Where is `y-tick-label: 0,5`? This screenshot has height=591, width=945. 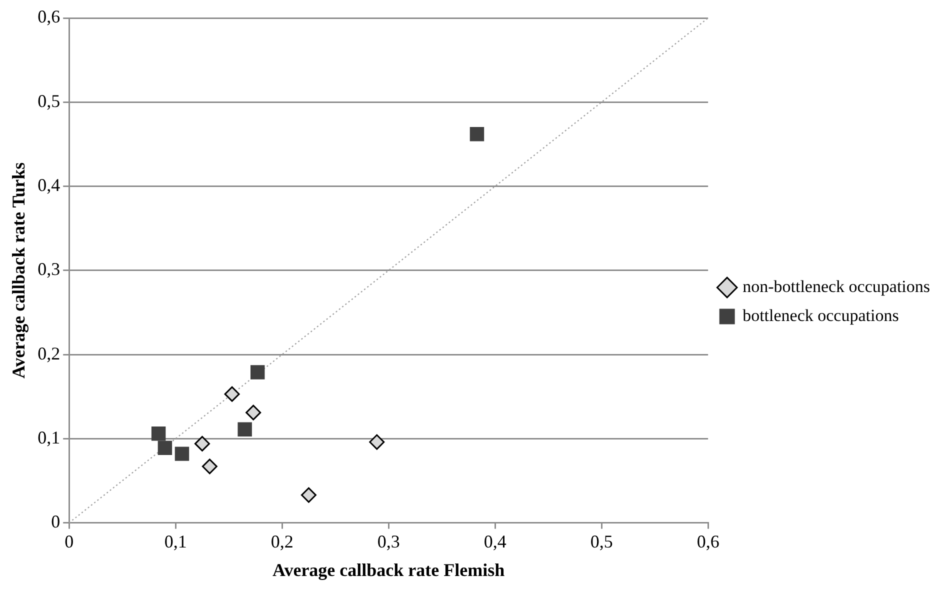 y-tick-label: 0,5 is located at coordinates (49, 100).